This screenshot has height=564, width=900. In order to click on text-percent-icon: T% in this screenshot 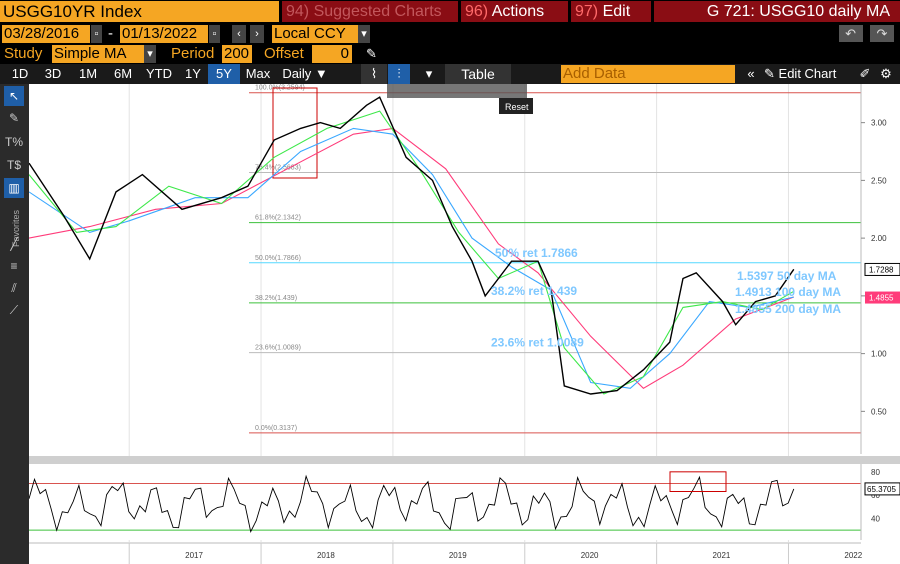, I will do `click(14, 142)`.